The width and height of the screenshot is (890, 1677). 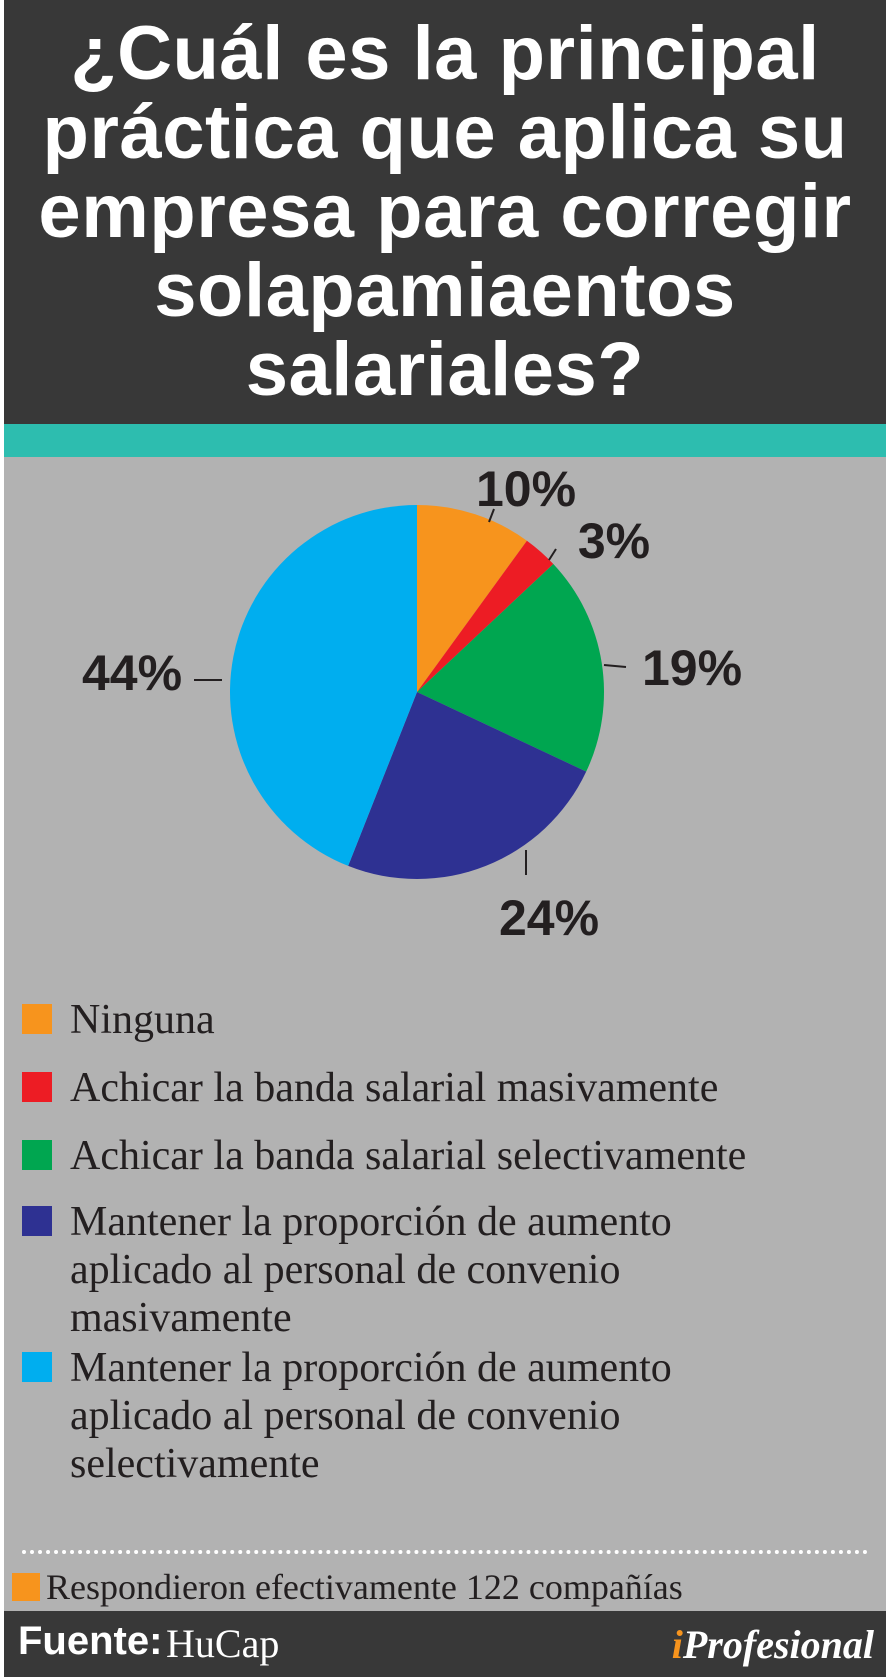 I want to click on legend-label: Achicar la banda salarial selectivamente, so click(x=408, y=1156).